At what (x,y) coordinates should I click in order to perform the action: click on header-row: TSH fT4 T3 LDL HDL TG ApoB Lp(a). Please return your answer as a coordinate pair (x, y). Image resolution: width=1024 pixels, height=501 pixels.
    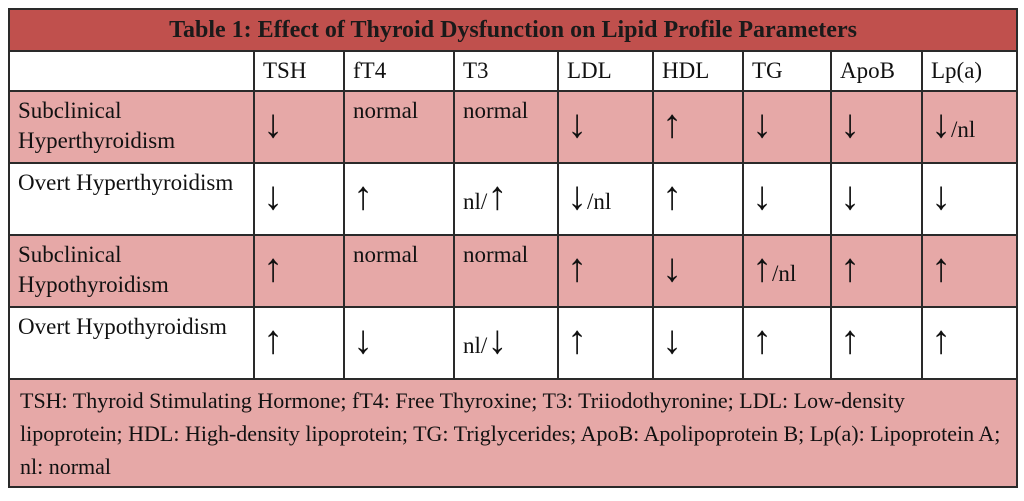
    Looking at the image, I should click on (513, 71).